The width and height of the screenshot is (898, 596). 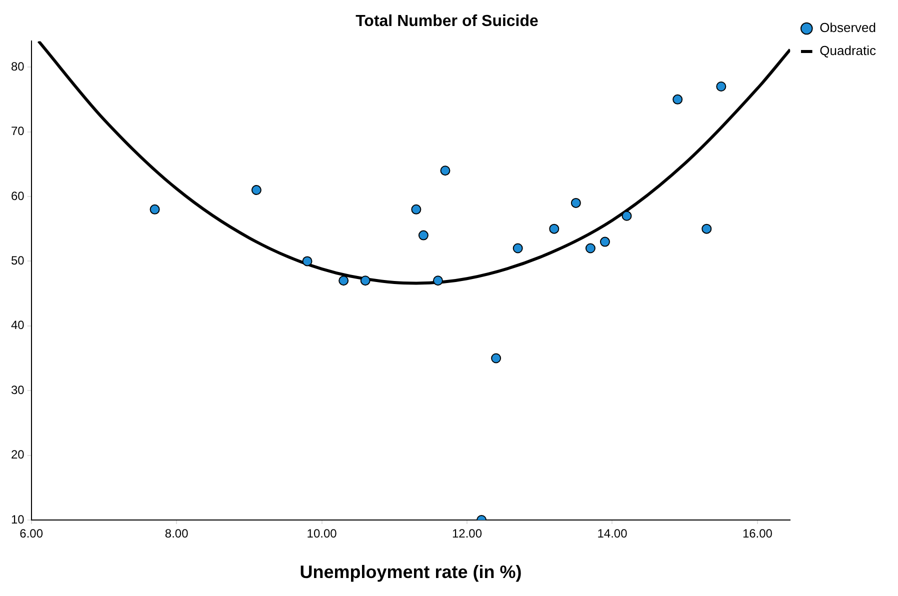 I want to click on x-axis-title: Unemployment rate (in %), so click(x=411, y=572).